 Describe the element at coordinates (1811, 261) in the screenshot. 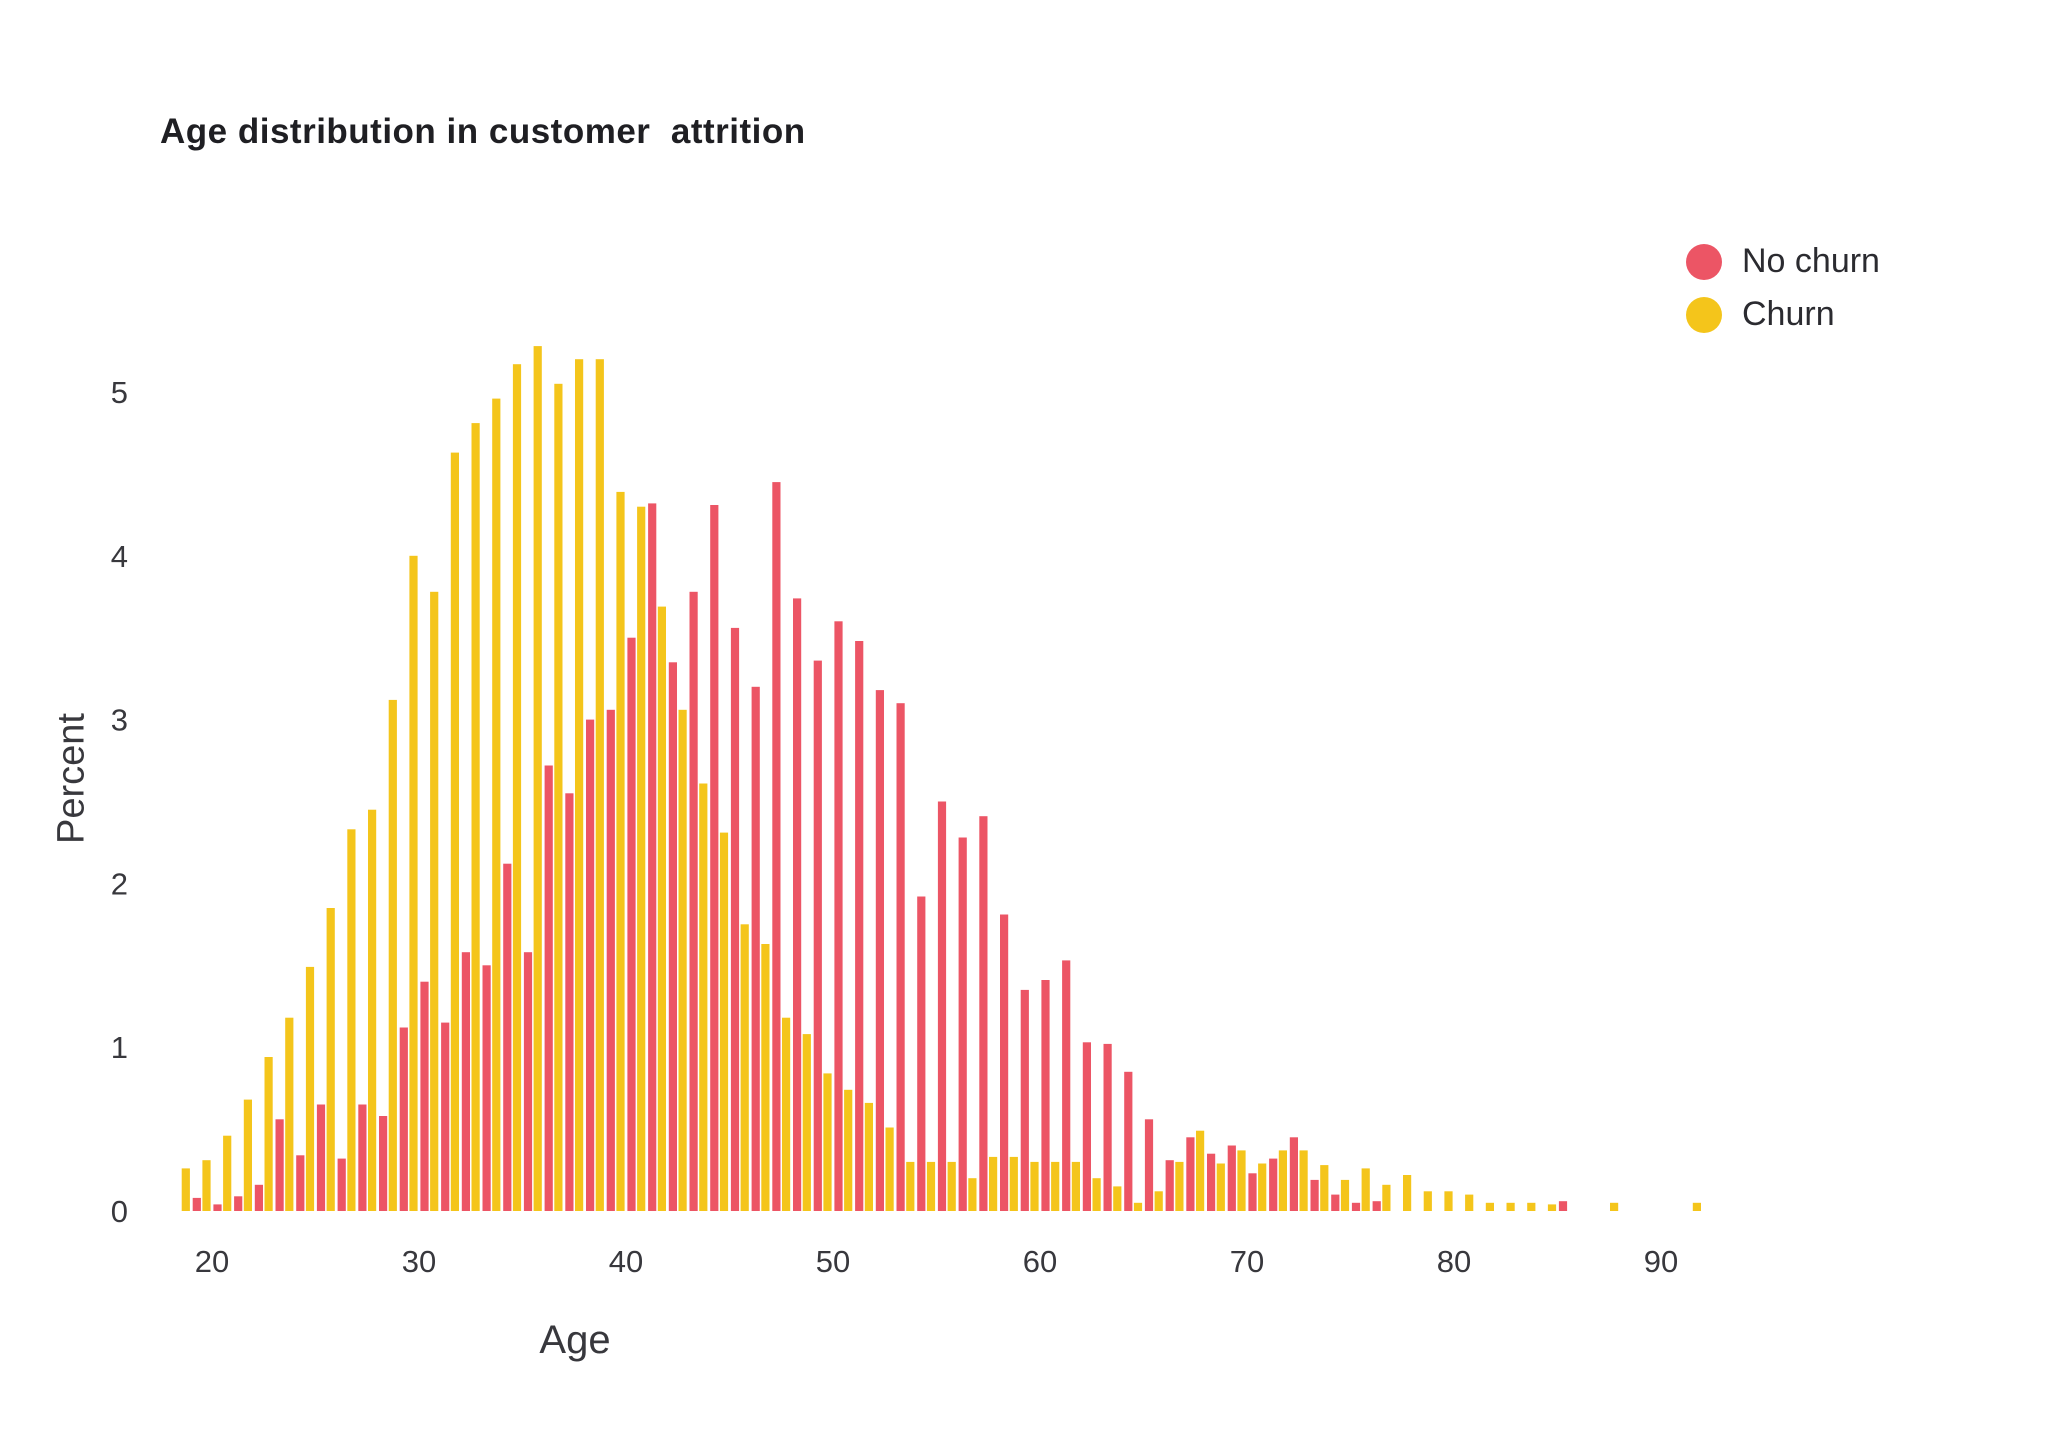

I see `legend-label-no-churn: No churn` at that location.